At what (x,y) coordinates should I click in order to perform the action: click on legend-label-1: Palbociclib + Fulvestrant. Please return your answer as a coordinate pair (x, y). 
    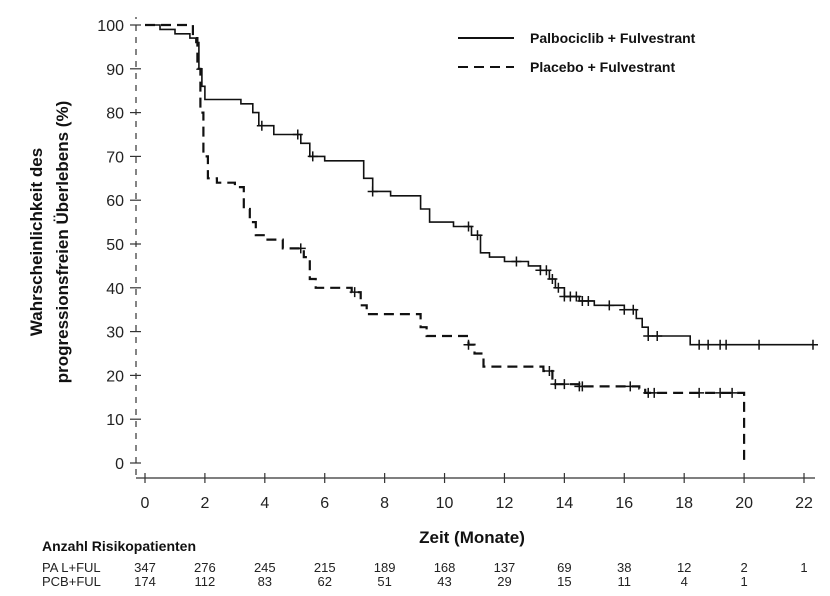
    Looking at the image, I should click on (613, 38).